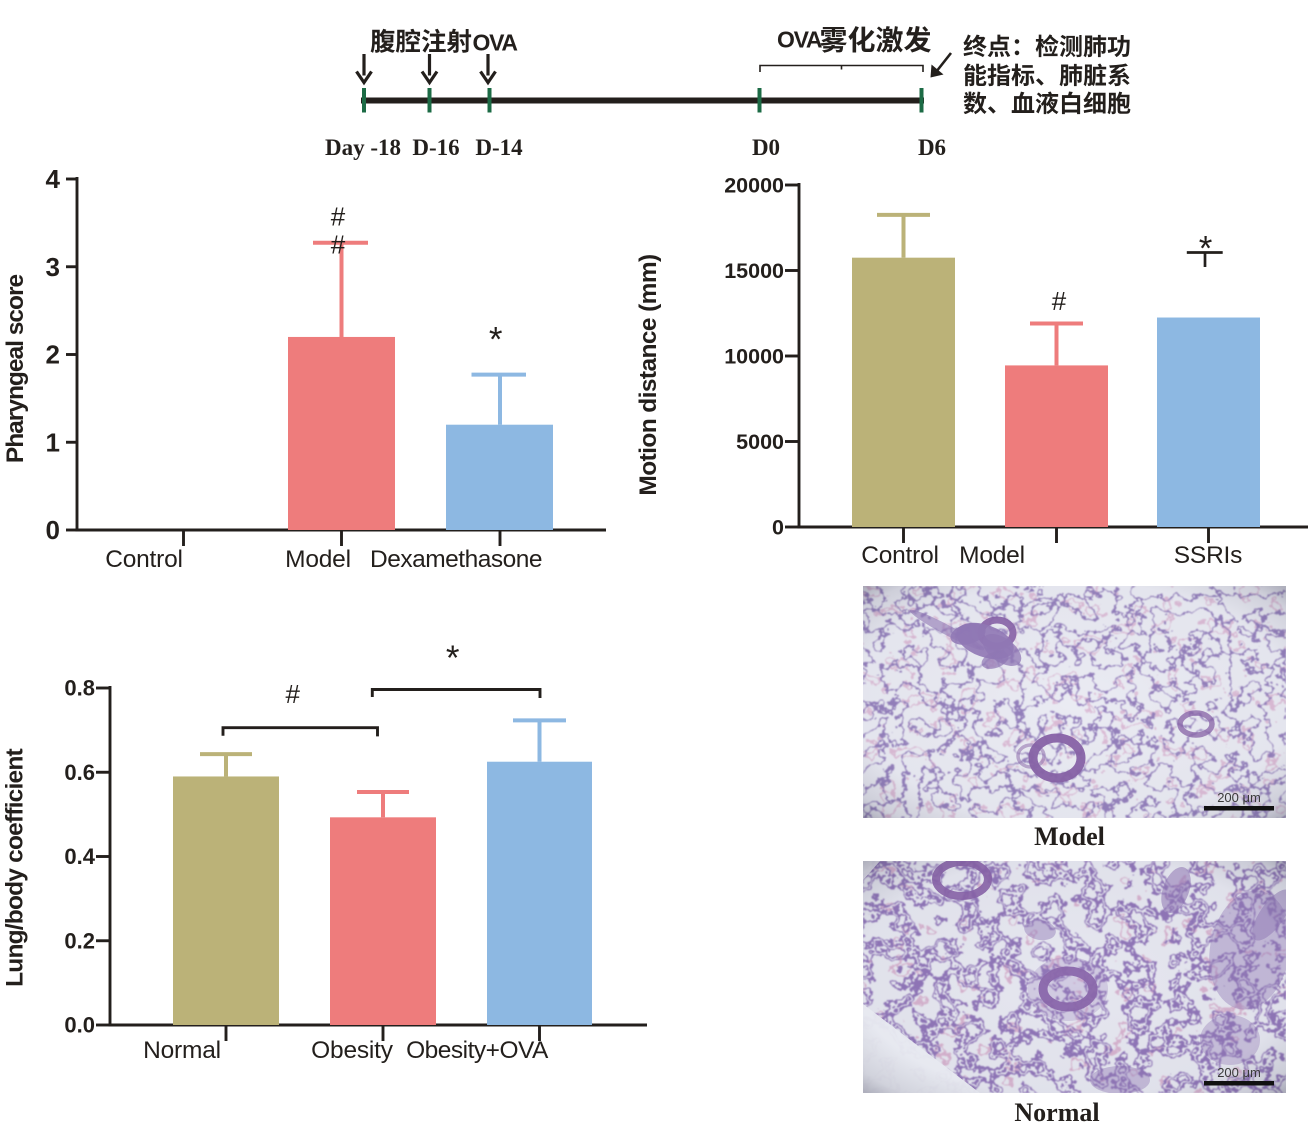 Image resolution: width=1313 pixels, height=1128 pixels. I want to click on svg-text: 1, so click(53, 442).